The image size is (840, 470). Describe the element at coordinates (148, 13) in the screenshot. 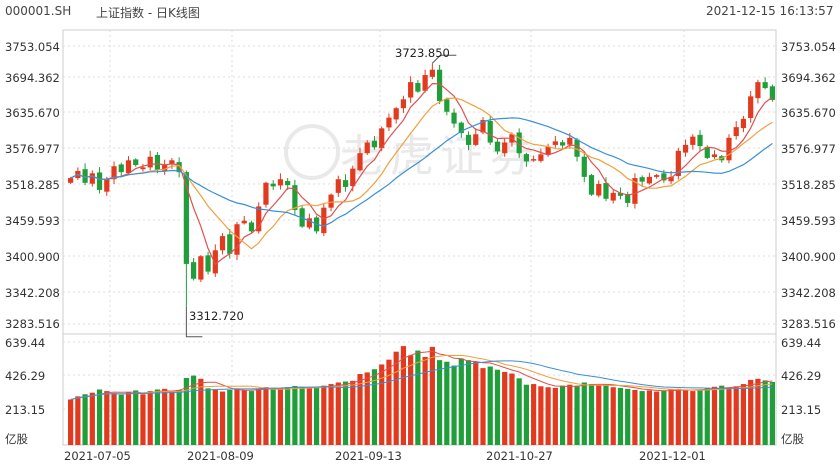

I see `chart-title: 上证指数 - 日K线图` at that location.